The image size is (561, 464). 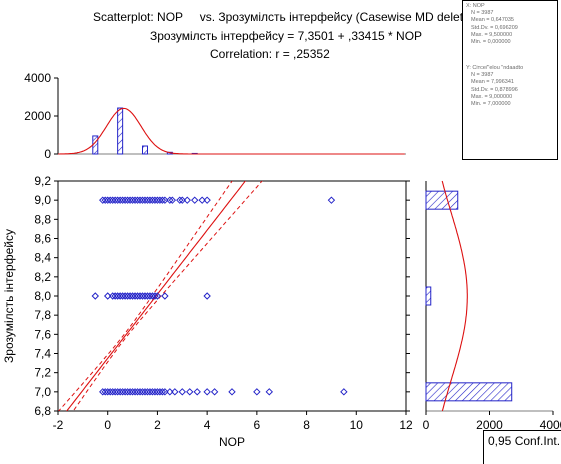 What do you see at coordinates (270, 54) in the screenshot?
I see `correlation-label: Correlation: r = ,25352` at bounding box center [270, 54].